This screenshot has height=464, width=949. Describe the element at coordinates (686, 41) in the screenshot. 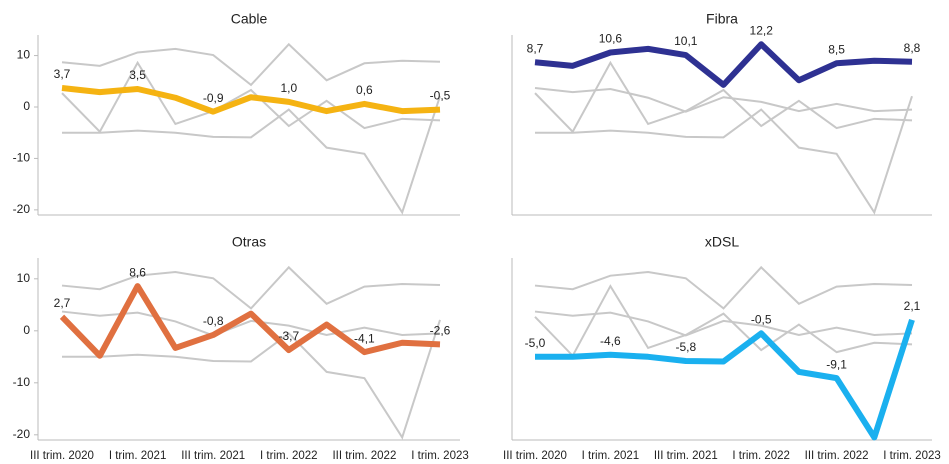

I see `value-label: 10,1` at that location.